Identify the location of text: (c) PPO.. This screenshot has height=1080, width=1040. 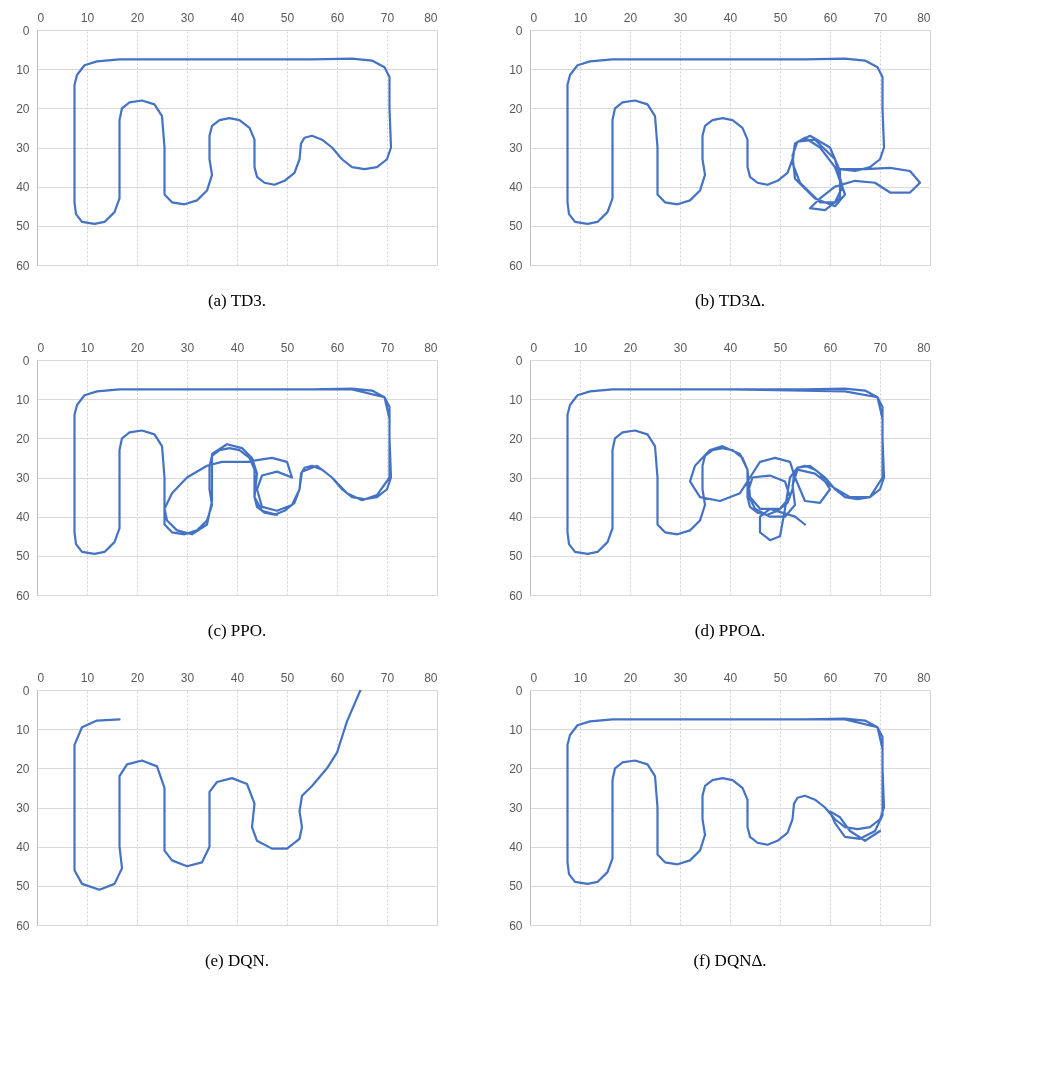
(237, 630).